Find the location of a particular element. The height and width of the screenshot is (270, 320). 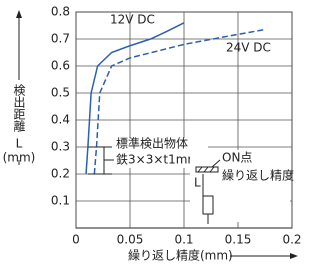

annotation: 12V DC is located at coordinates (132, 20).